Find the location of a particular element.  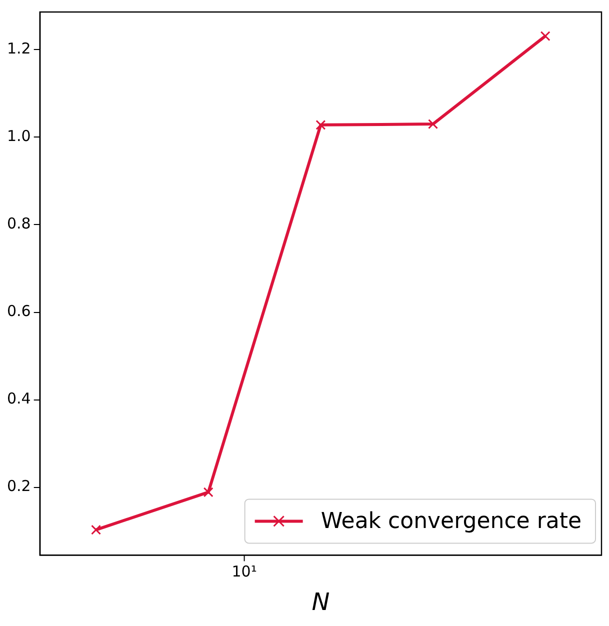

x-axis-title: N is located at coordinates (321, 602).